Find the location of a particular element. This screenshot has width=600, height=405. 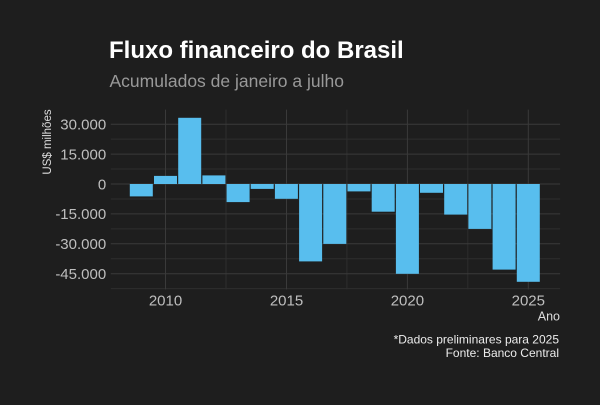

svg-text: -45.000 is located at coordinates (80, 274).